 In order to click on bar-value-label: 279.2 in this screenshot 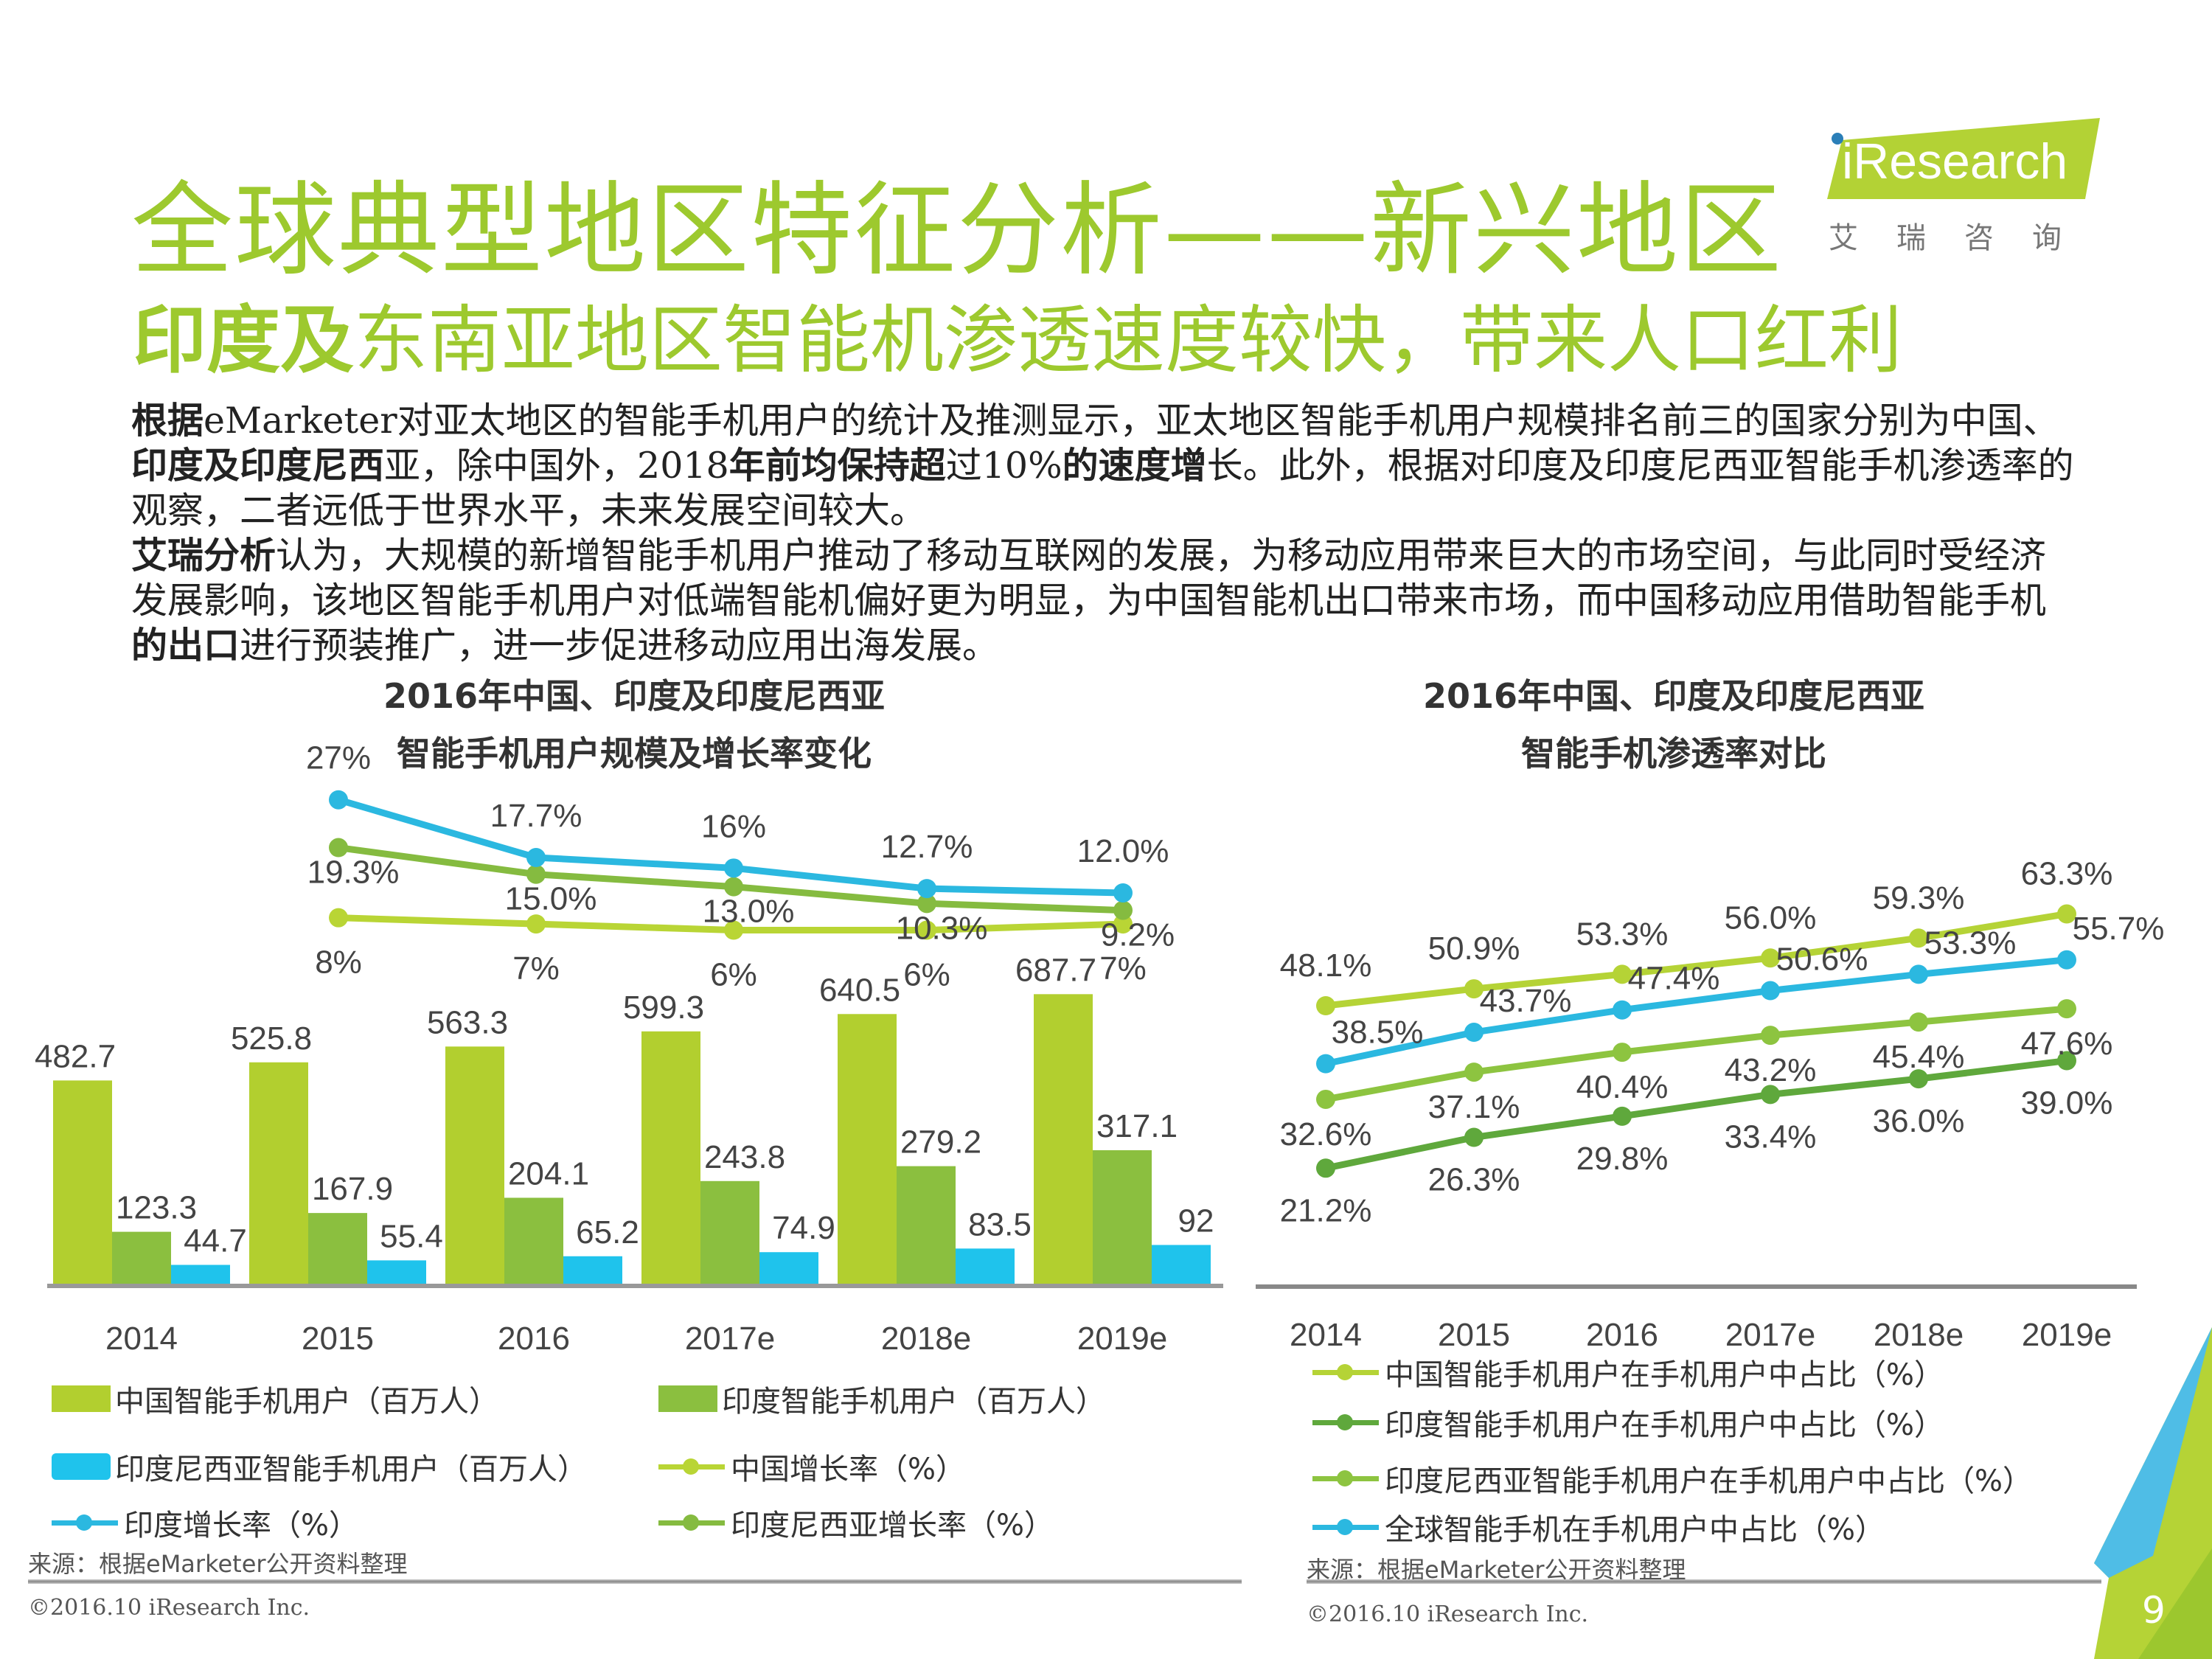, I will do `click(940, 1142)`.